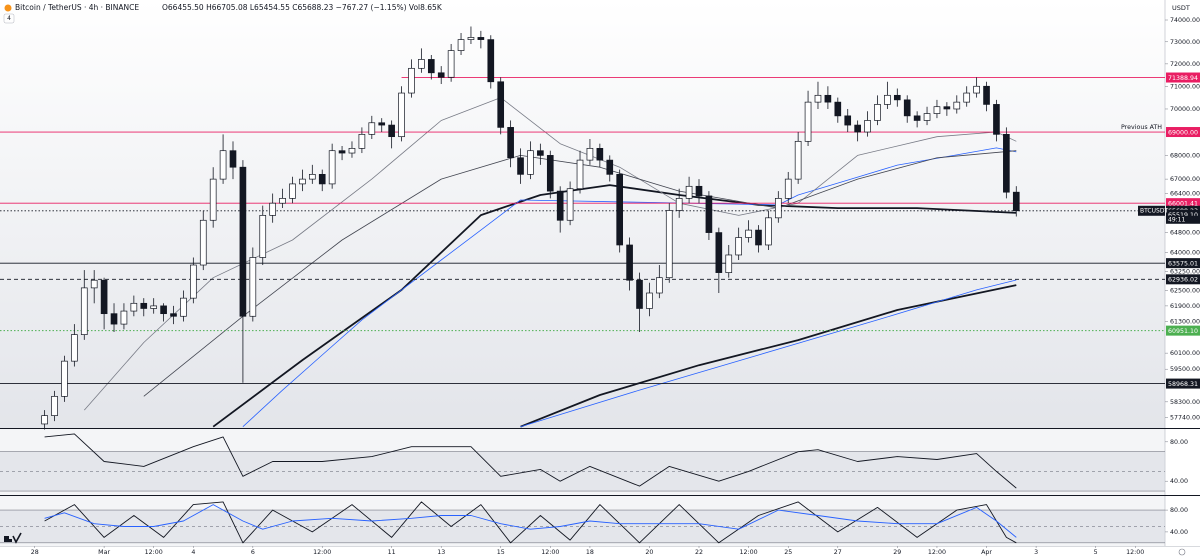  Describe the element at coordinates (1185, 233) in the screenshot. I see `y-tick-label: 64800.00` at that location.